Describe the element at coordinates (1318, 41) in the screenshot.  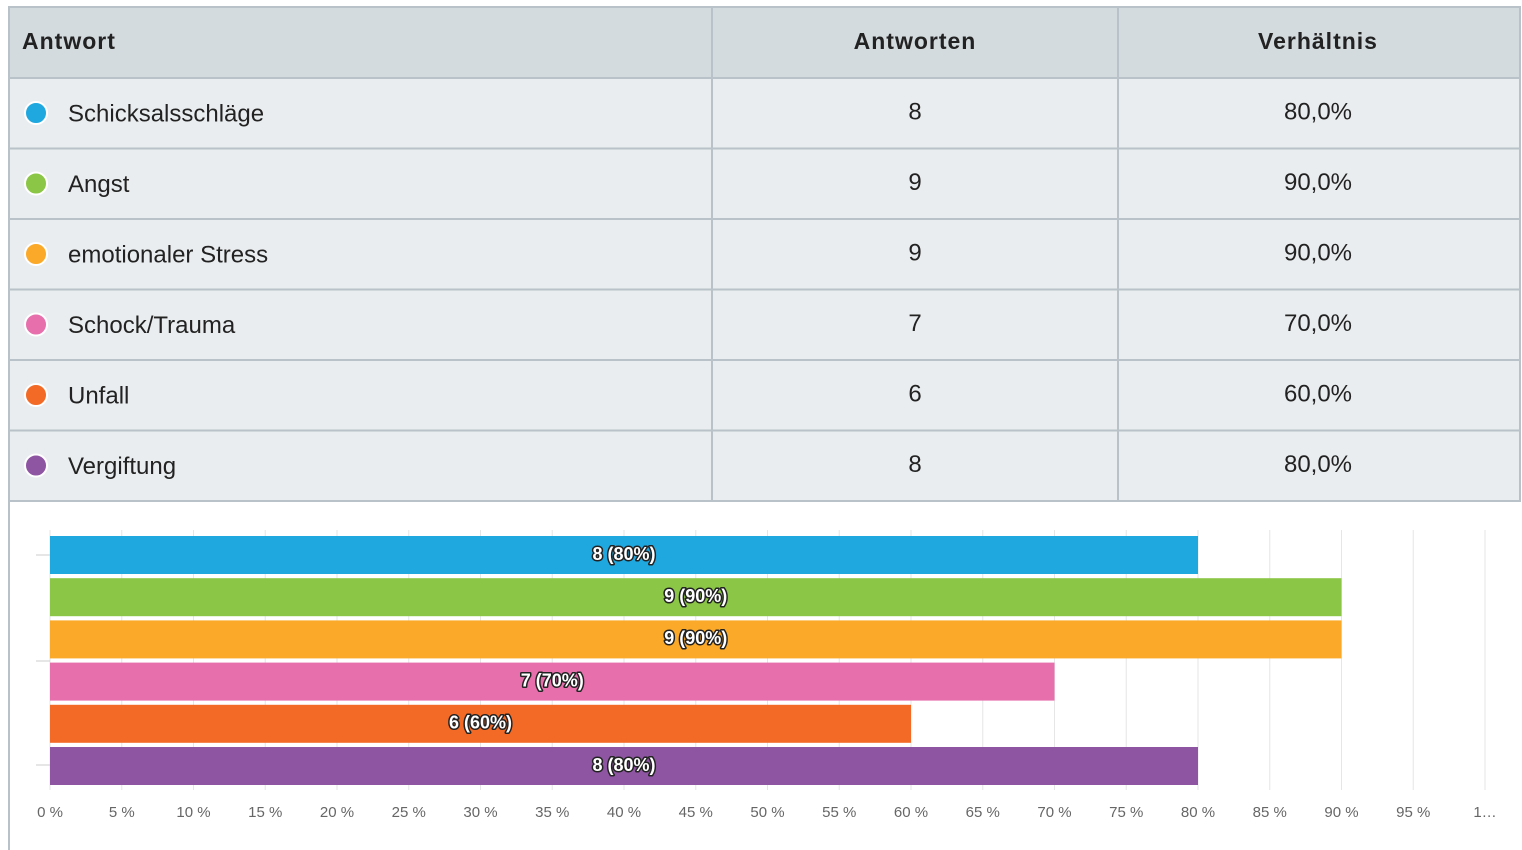
I see `header-cell: Verhältnis` at that location.